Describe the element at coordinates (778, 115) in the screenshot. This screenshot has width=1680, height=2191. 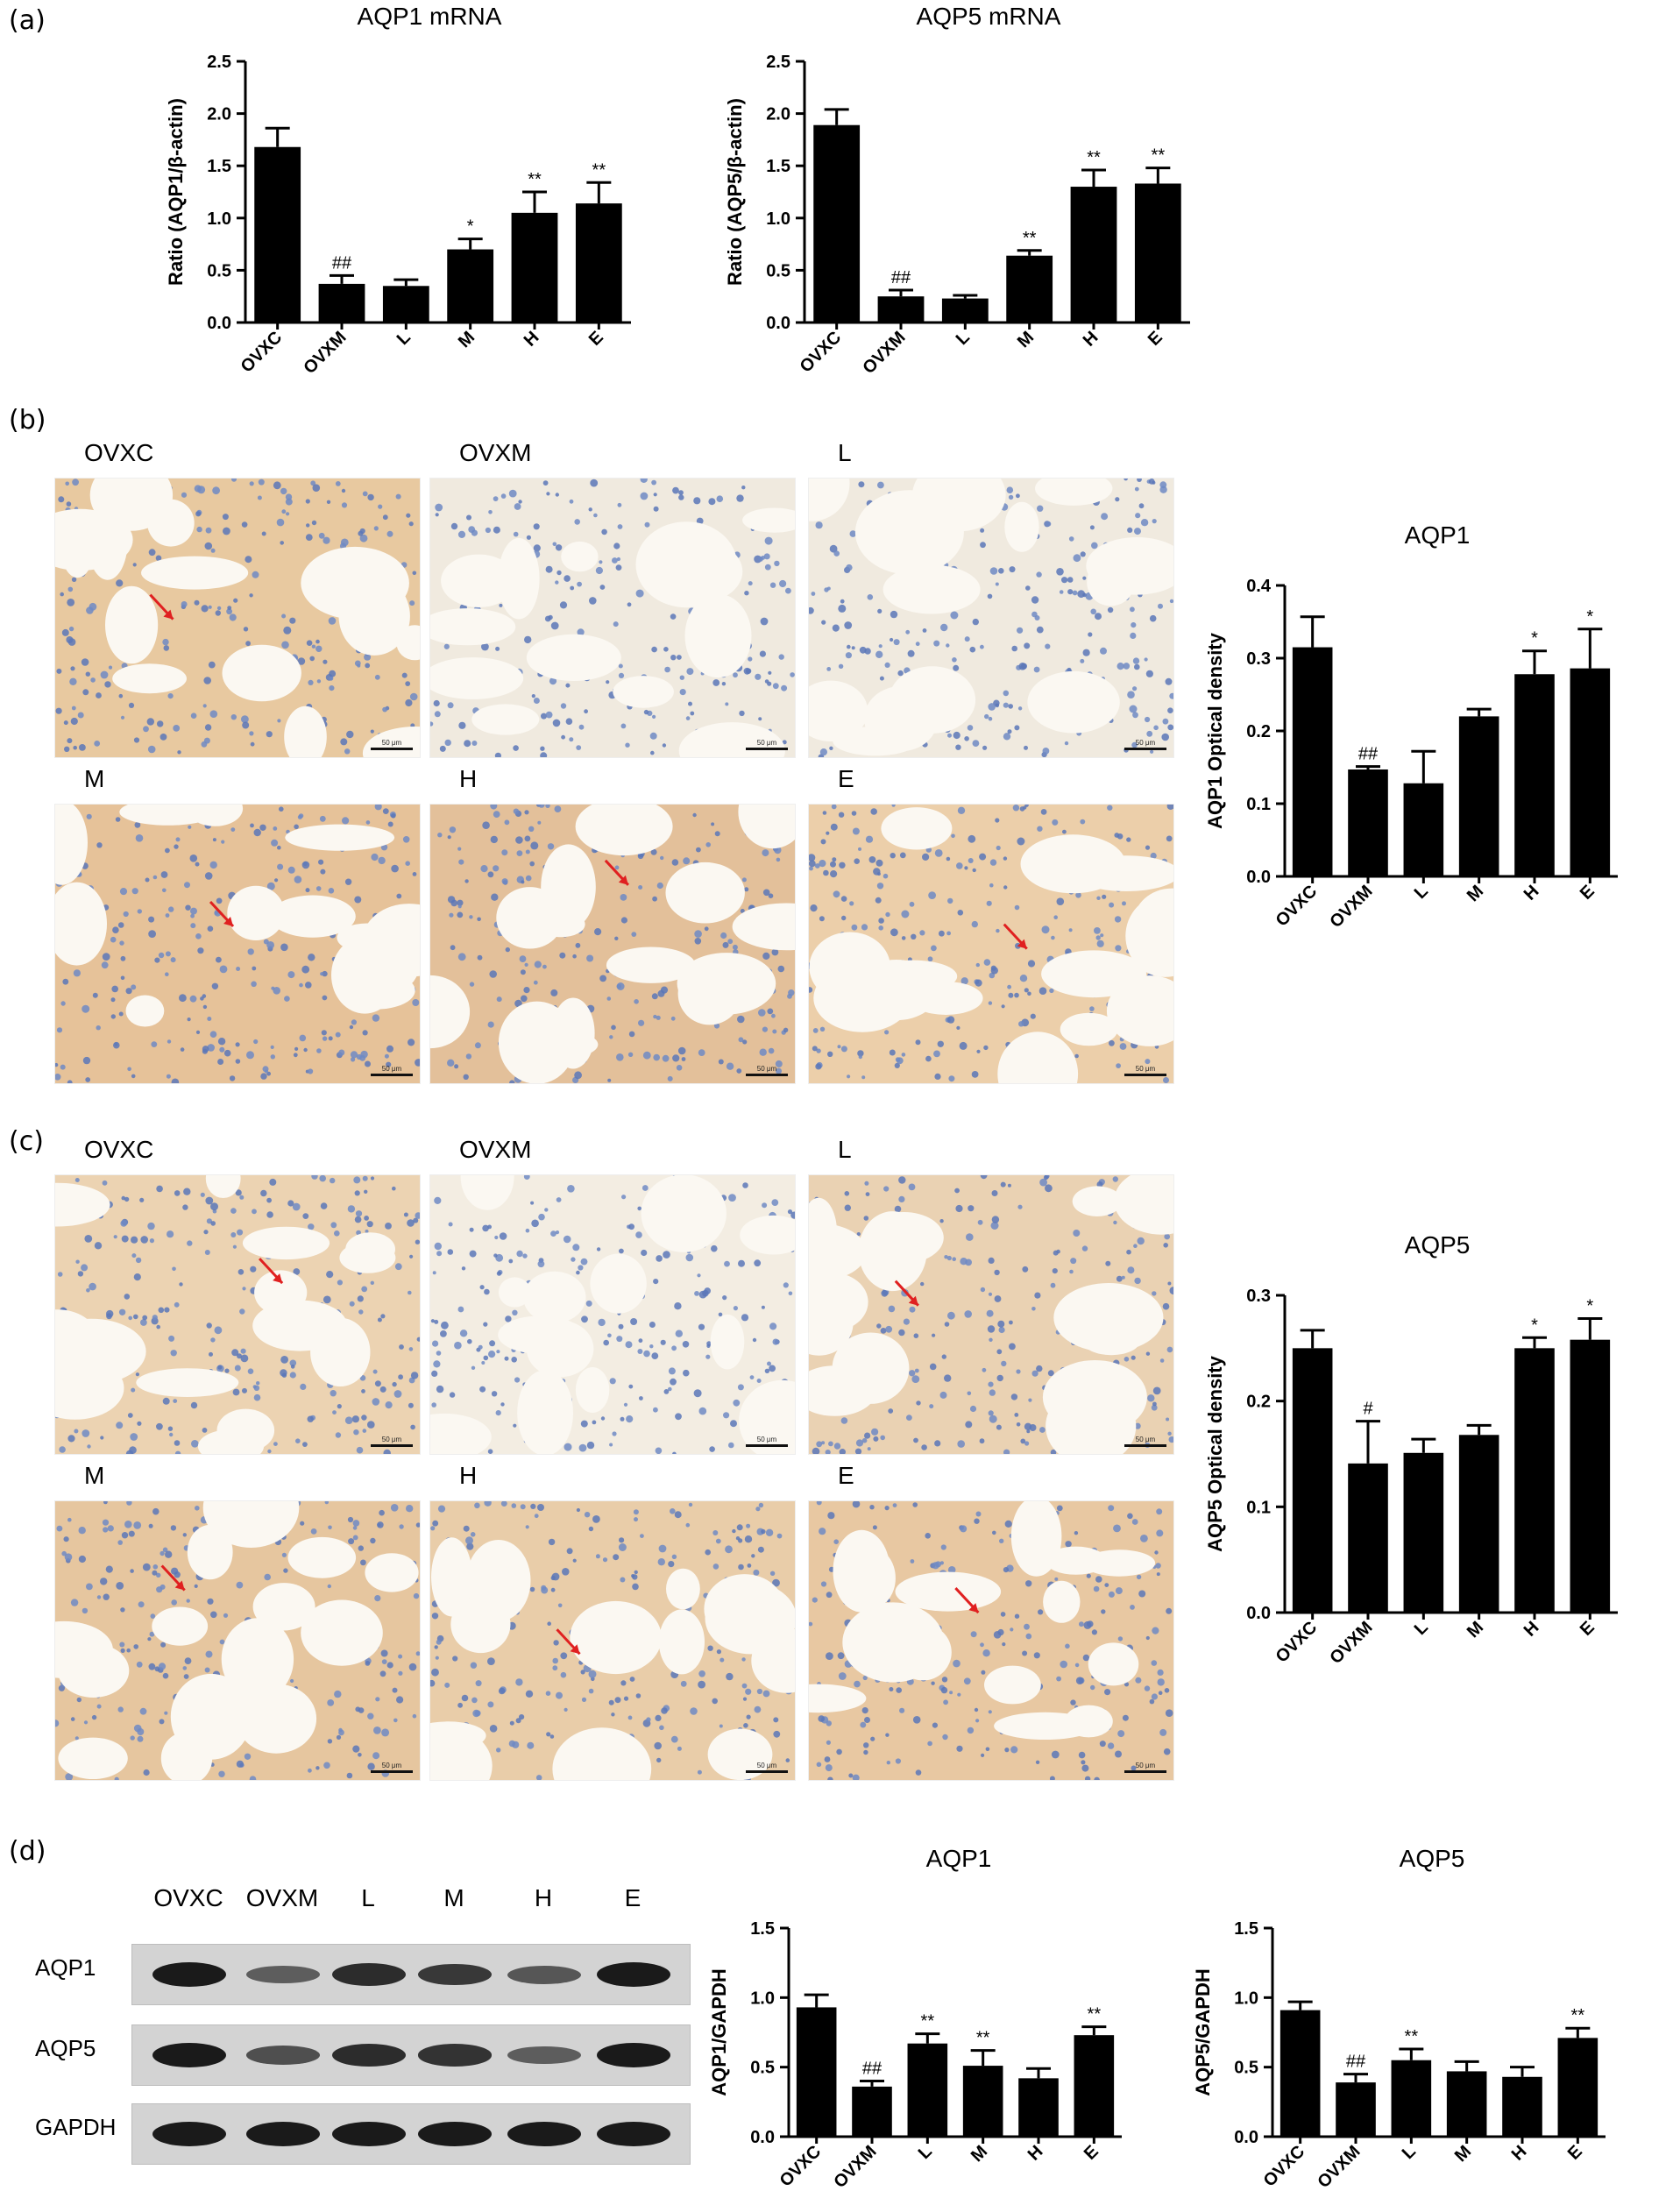
I see `y-tick-label: 2.0` at that location.